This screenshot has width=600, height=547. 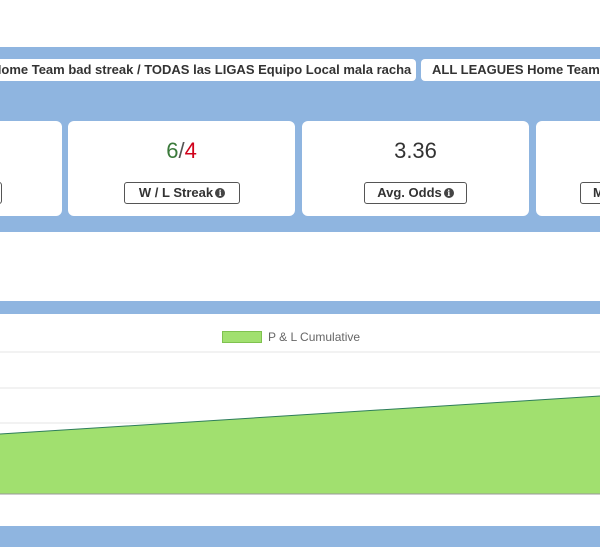 I want to click on stat-label-partial: M, so click(x=596, y=192).